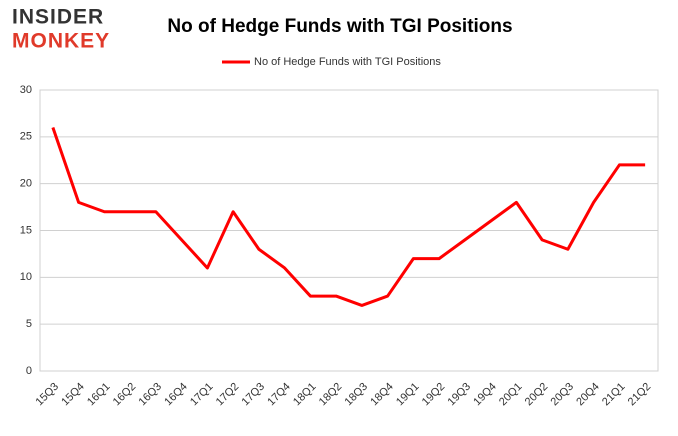 The image size is (678, 436). I want to click on x-tick-label: 17Q2, so click(228, 395).